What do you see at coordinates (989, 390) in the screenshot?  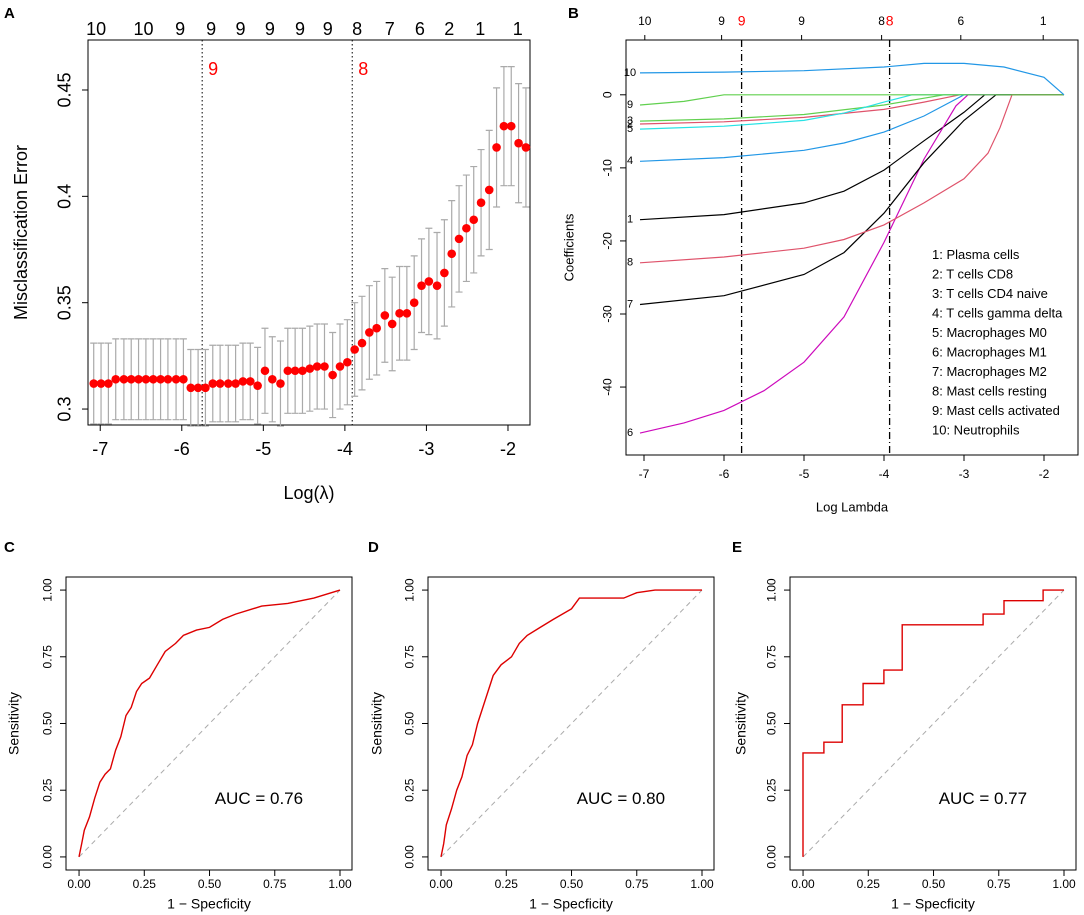 I see `legend-entry: 8: Mast cells resting` at bounding box center [989, 390].